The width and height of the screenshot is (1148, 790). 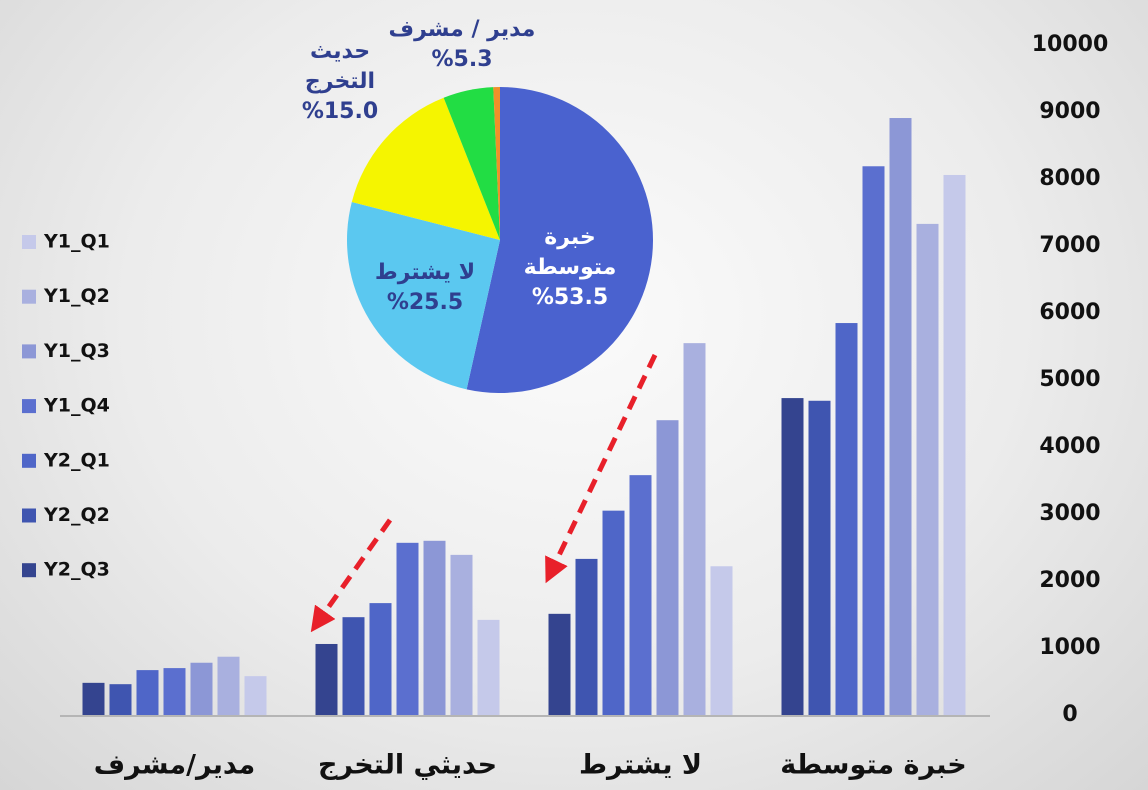 What do you see at coordinates (462, 29) in the screenshot?
I see `pie-label-name: مدير / مشرف` at bounding box center [462, 29].